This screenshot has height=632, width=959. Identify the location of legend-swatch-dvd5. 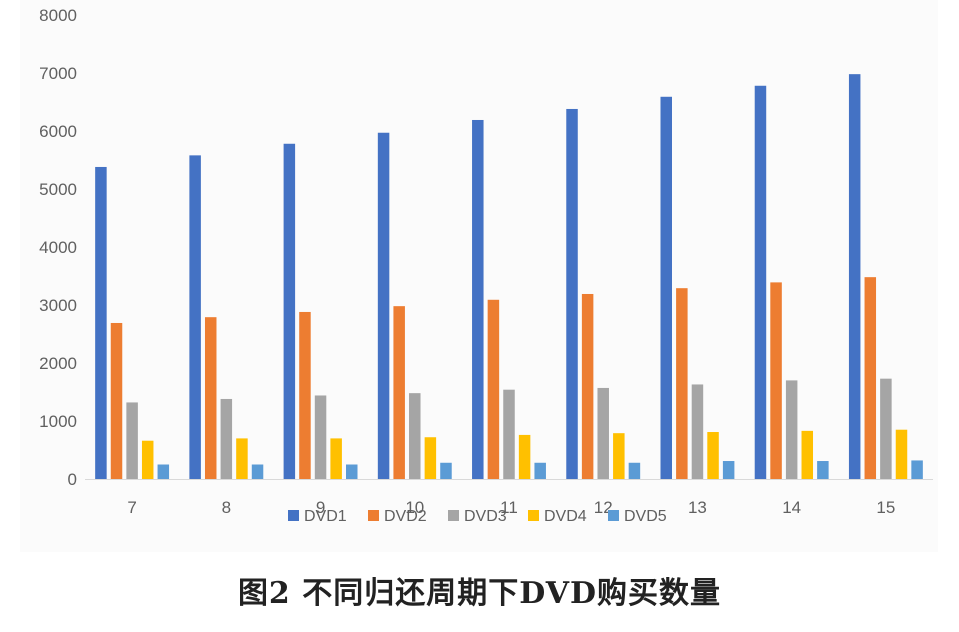
(613, 515).